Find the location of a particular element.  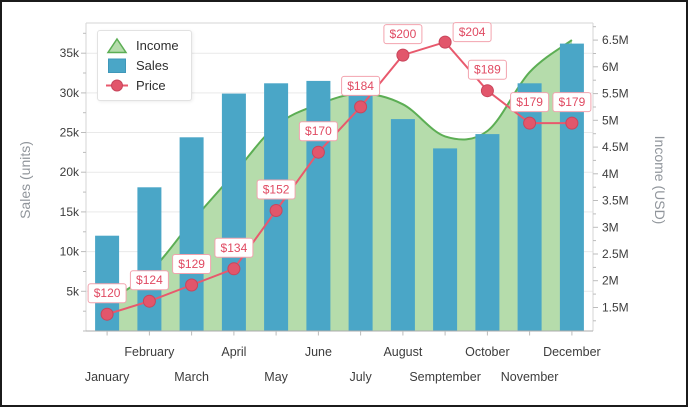

y-axis-right: 1.5M 2M 2.5M 3M 3.5M 4M 4.5M 5M 5.5M 6M 6.5M is located at coordinates (611, 174).